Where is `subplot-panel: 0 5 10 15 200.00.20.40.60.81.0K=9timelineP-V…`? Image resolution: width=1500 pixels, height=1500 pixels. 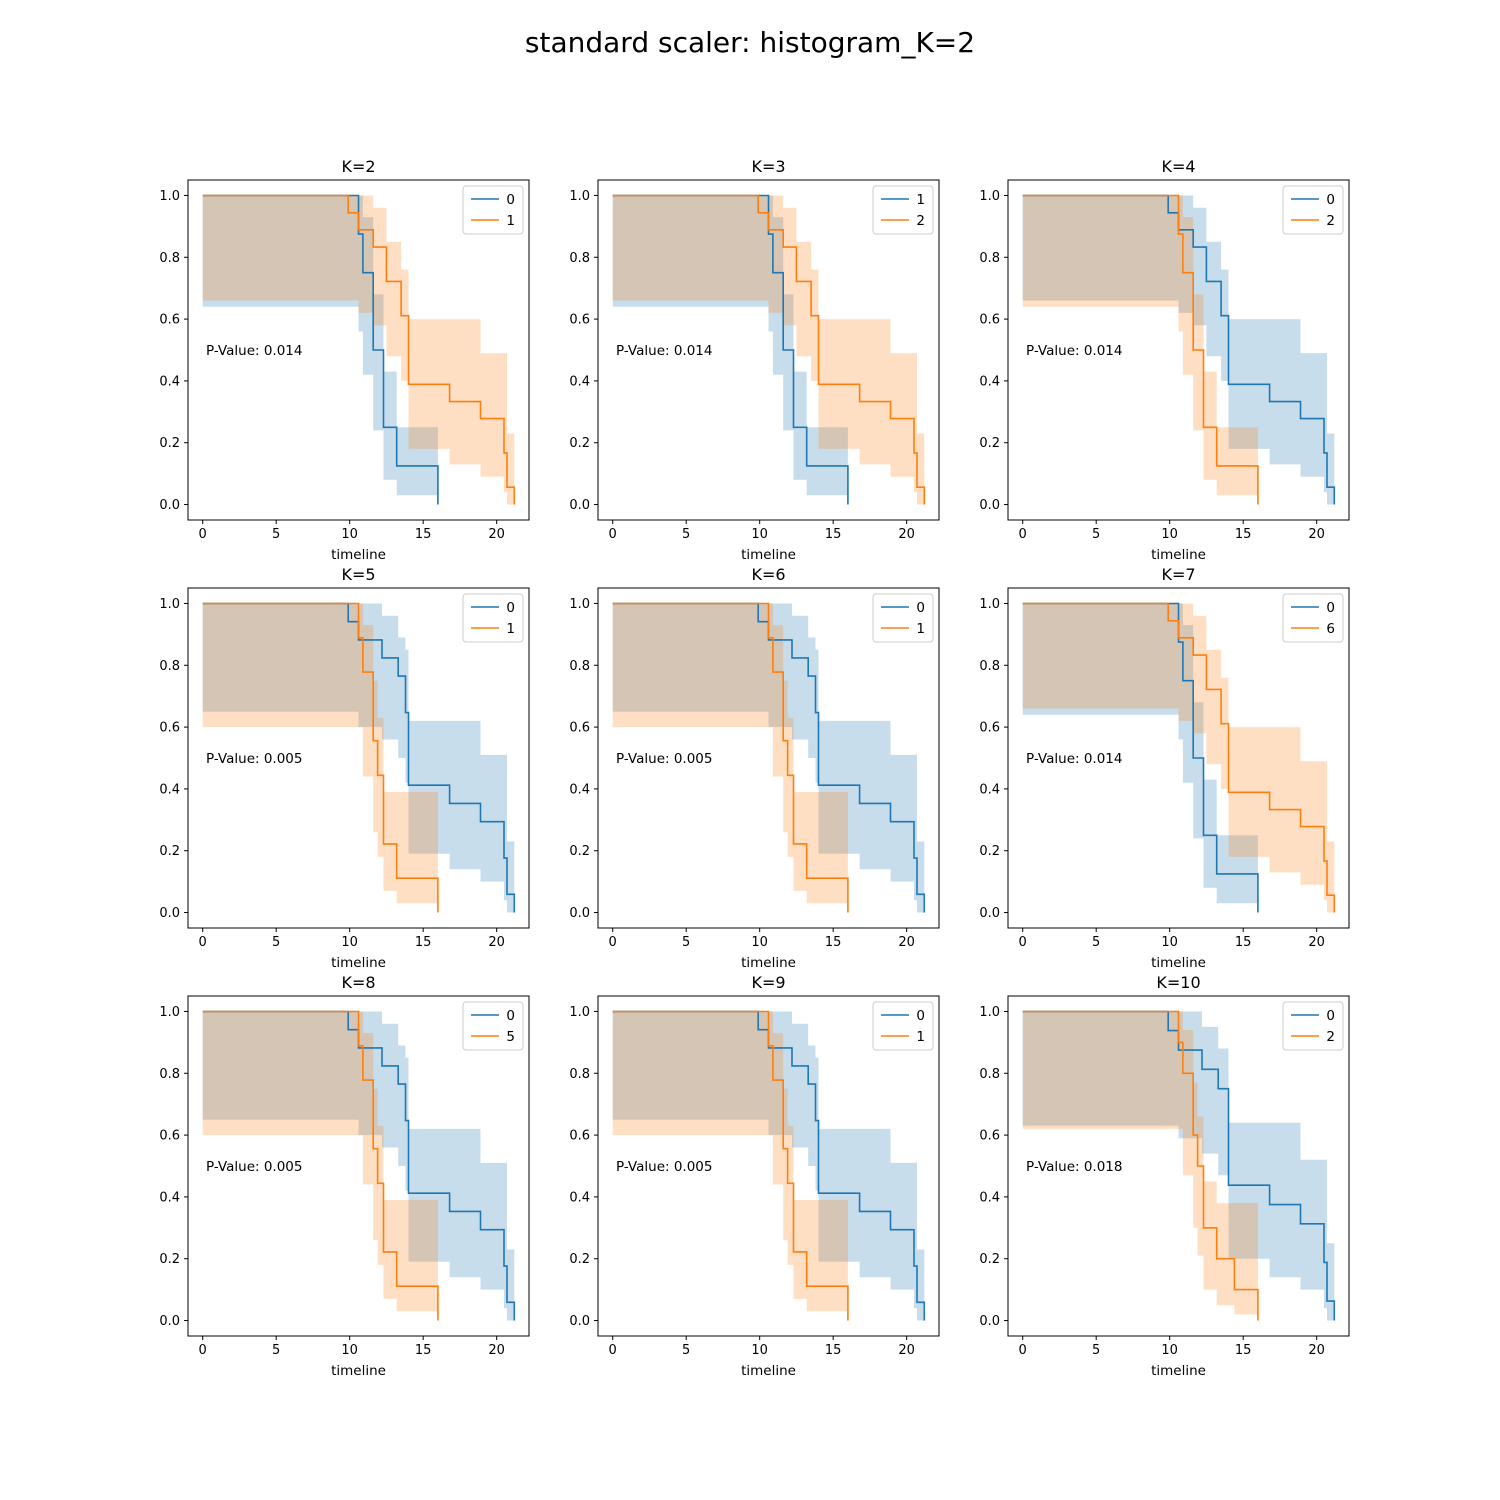
subplot-panel: 0 5 10 15 200.00.20.40.60.81.0K=9timelineP-V… is located at coordinates (754, 1176).